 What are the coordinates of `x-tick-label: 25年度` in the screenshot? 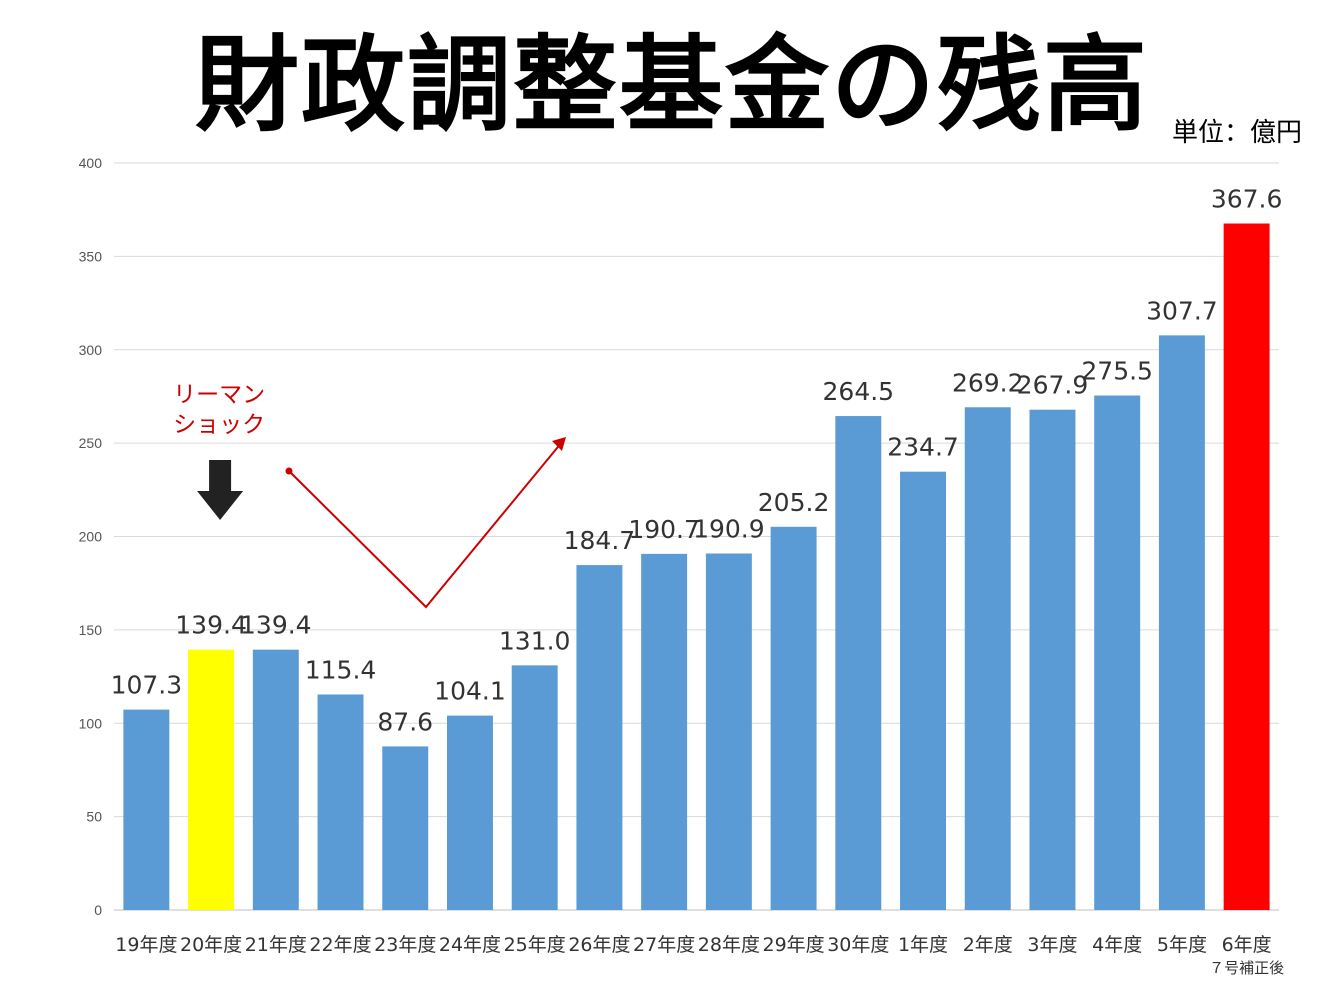 It's located at (535, 945).